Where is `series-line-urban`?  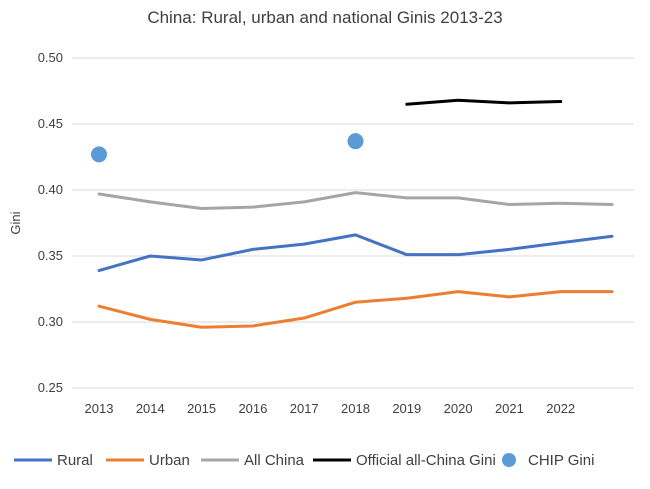 series-line-urban is located at coordinates (355, 309).